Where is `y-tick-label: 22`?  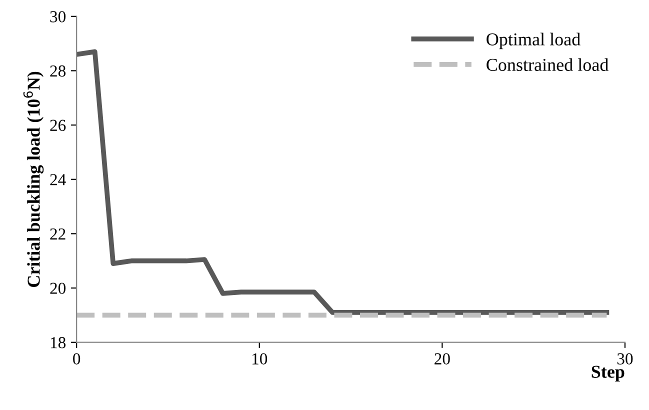
y-tick-label: 22 is located at coordinates (58, 234).